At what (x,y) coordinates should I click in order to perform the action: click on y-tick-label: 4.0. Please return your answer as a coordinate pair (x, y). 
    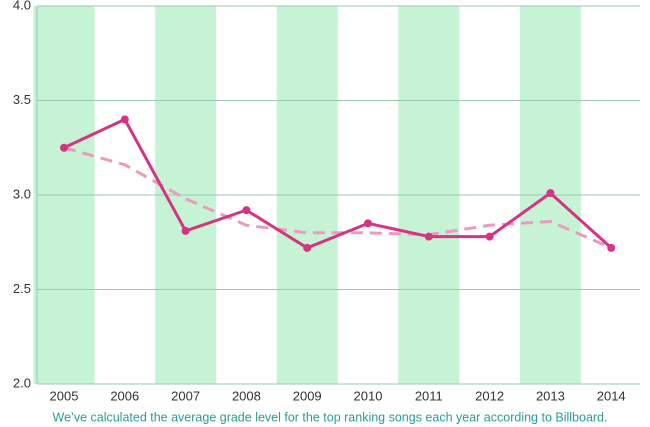
    Looking at the image, I should click on (22, 6).